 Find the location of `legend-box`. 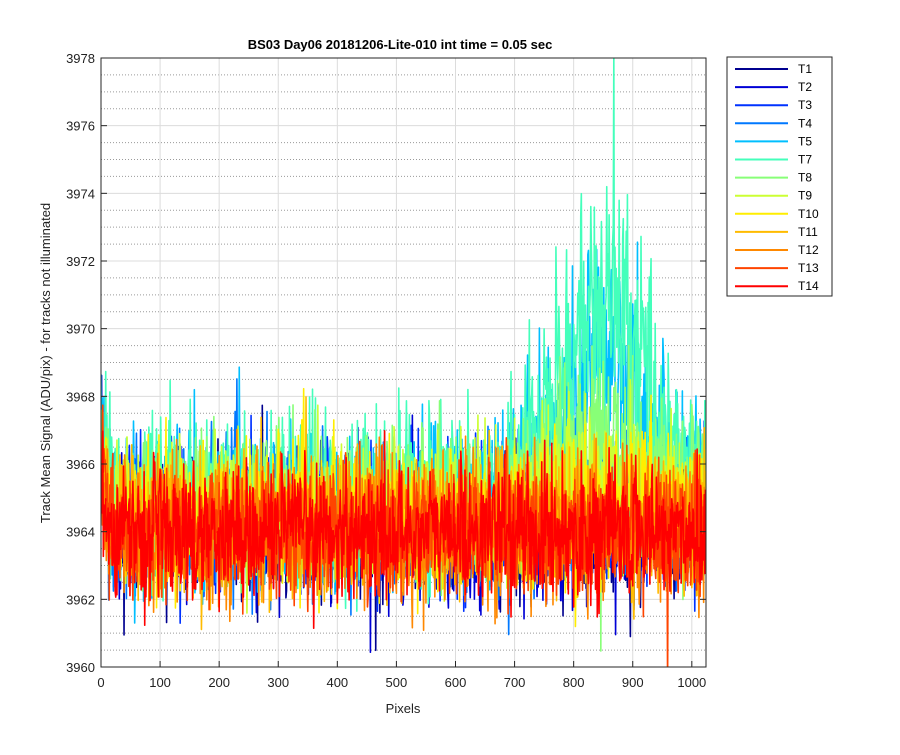

legend-box is located at coordinates (779, 176).